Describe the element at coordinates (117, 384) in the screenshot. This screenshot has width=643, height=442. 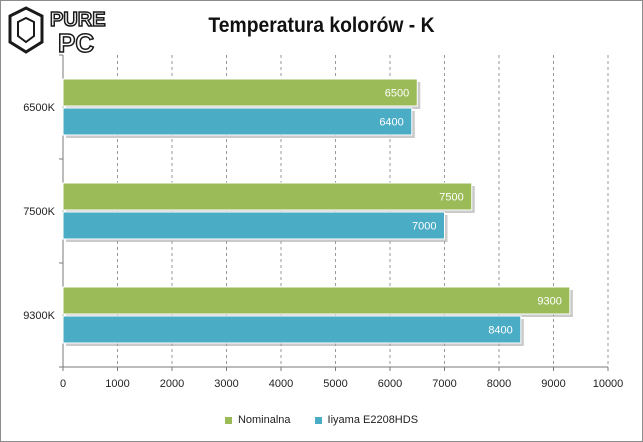
I see `x-tick-label: 1000` at that location.